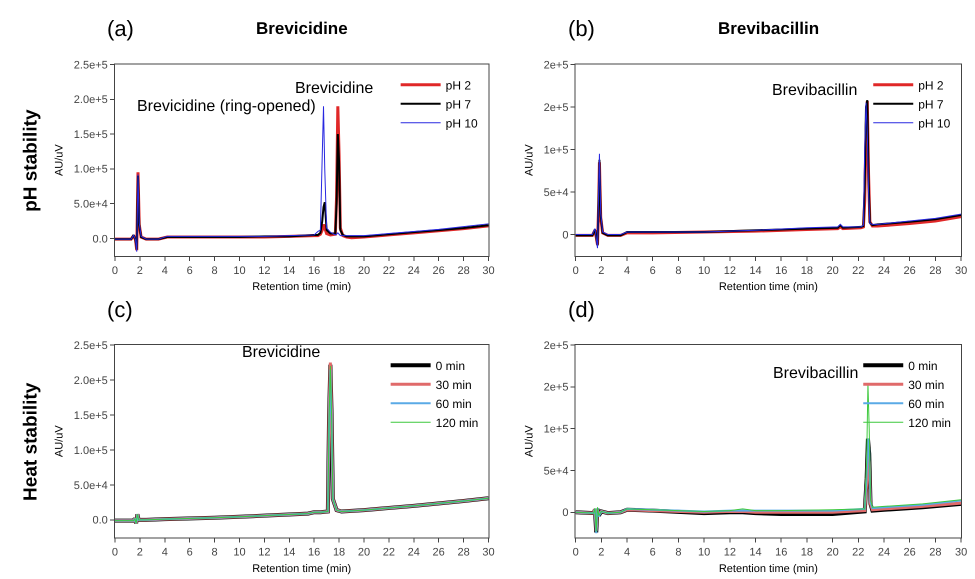 The height and width of the screenshot is (579, 975). Describe the element at coordinates (226, 106) in the screenshot. I see `annotation: Brevicidine (ring-opened)` at that location.